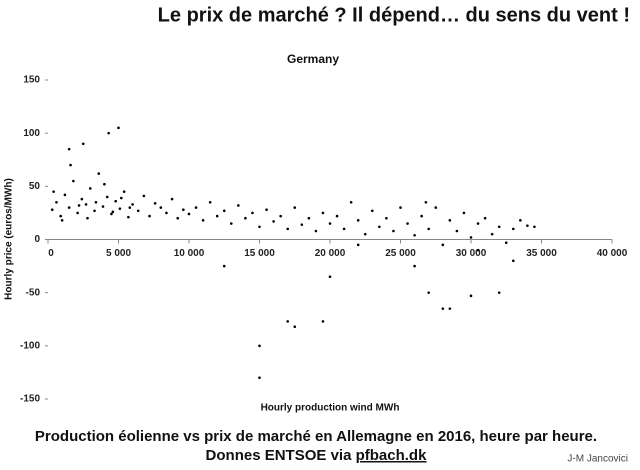 This screenshot has height=470, width=640. I want to click on x-tick-label: 5 000, so click(118, 253).